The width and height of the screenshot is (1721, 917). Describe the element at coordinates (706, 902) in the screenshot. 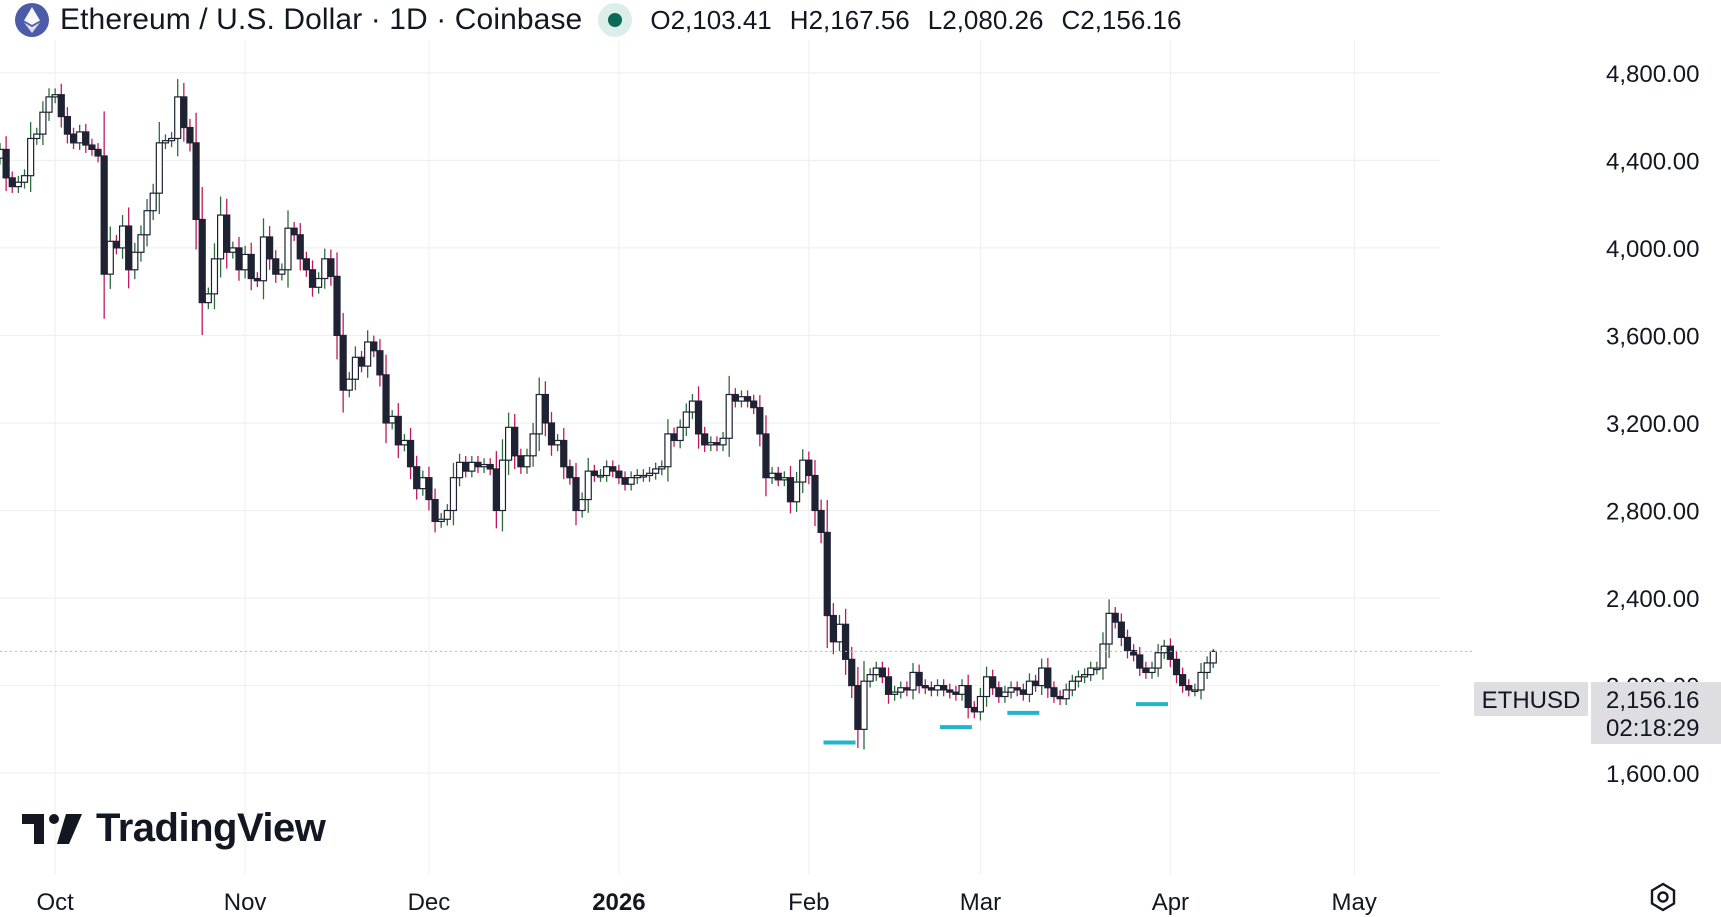

I see `x-axis: Oct Nov Dec 2026 Feb Mar Apr May` at that location.